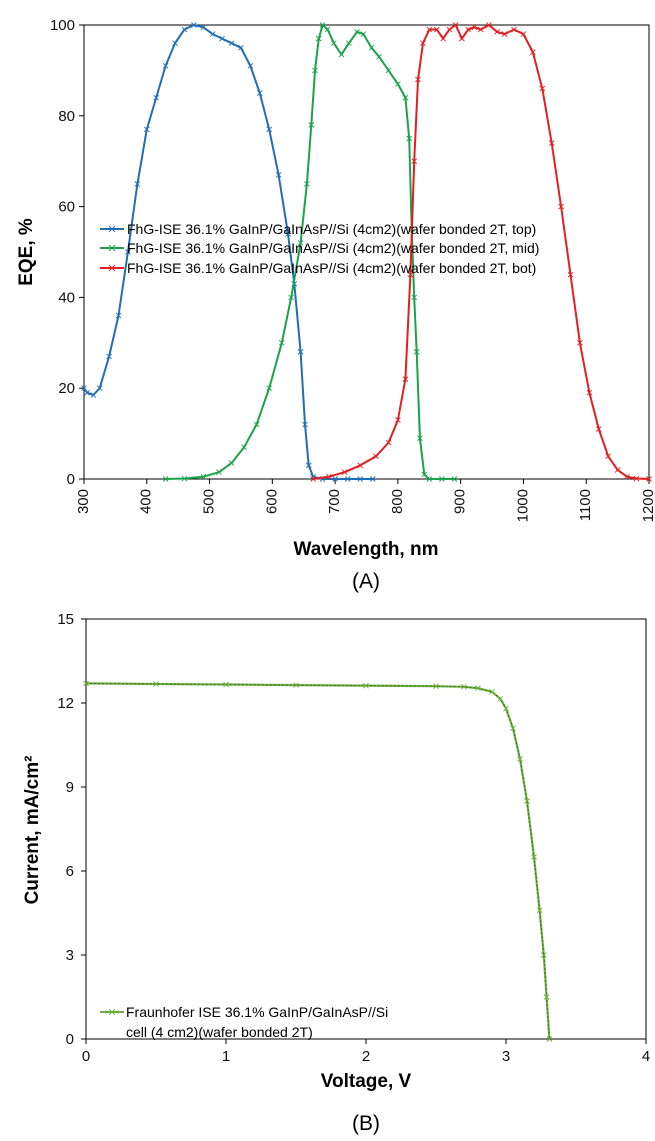  I want to click on y-tick-label: 15, so click(65, 619).